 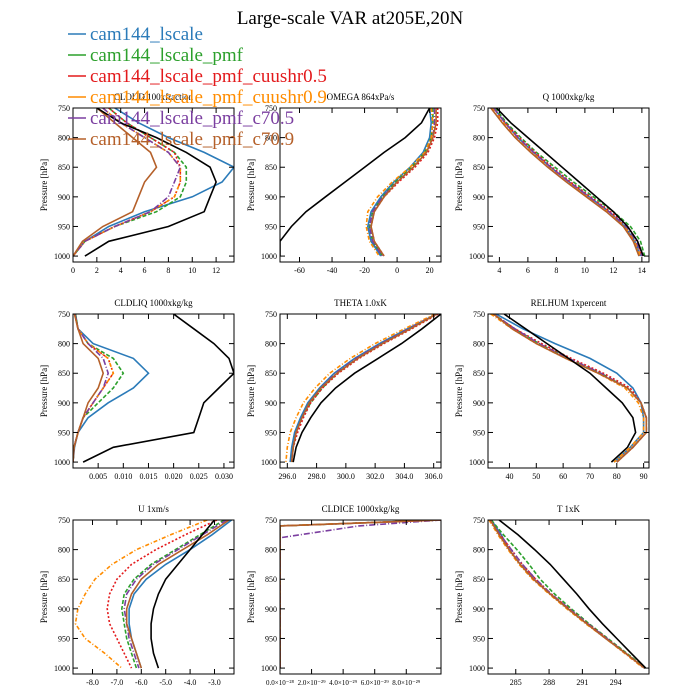 What do you see at coordinates (569, 97) in the screenshot?
I see `panel-title: Q 1000xkg/kg` at bounding box center [569, 97].